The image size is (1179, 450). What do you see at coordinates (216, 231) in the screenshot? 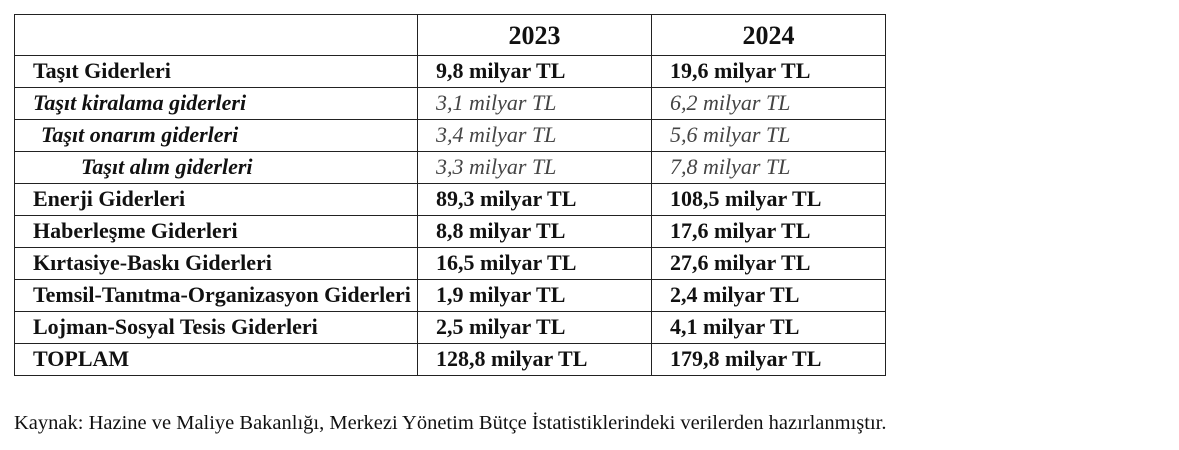
I see `row-label: Haberleşme Giderleri` at bounding box center [216, 231].